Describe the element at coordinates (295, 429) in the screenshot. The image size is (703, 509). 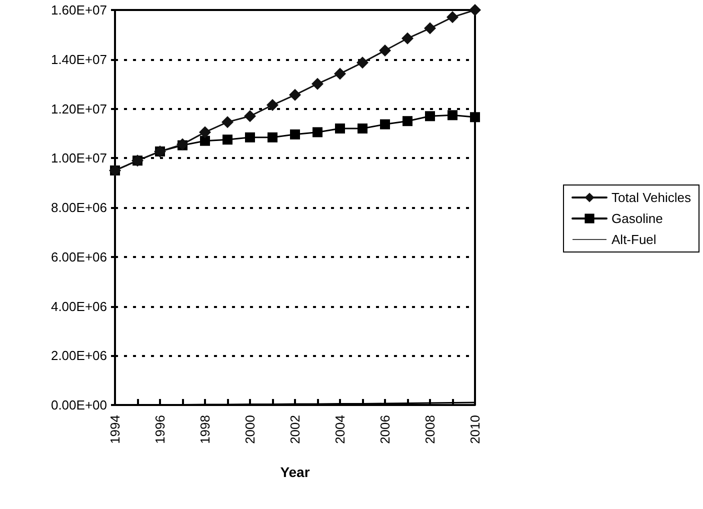
I see `x-tick-label: 2002` at that location.